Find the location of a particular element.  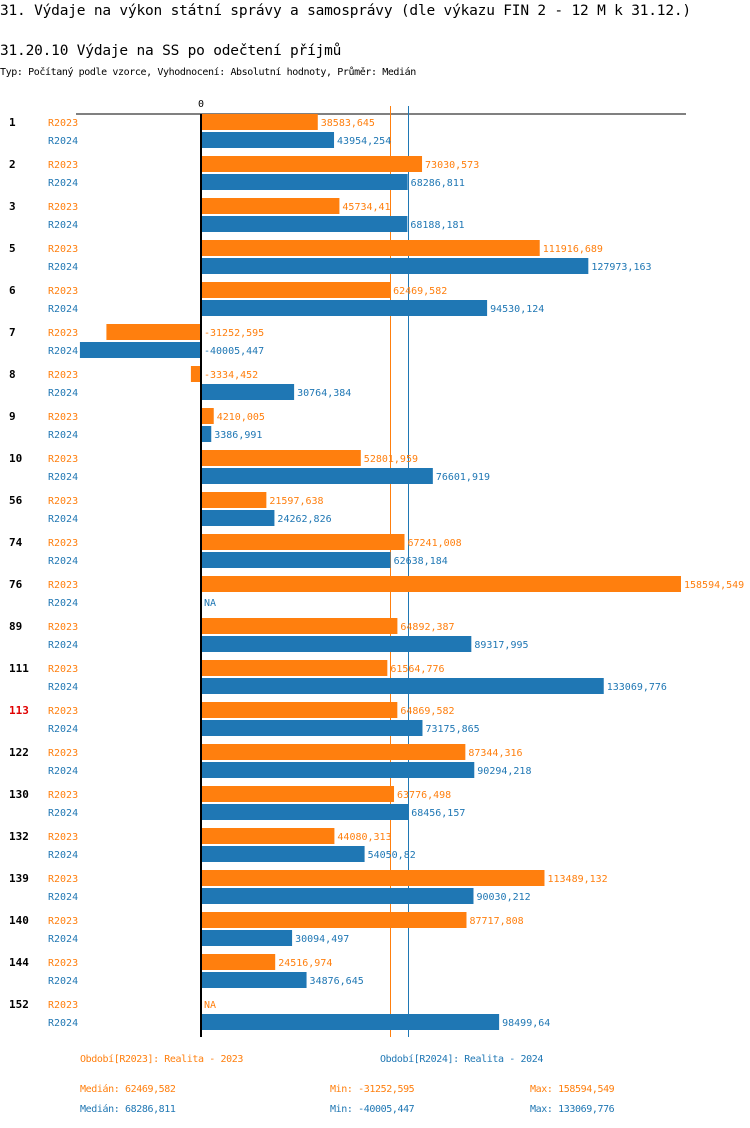

category-label: 89 is located at coordinates (15, 626).